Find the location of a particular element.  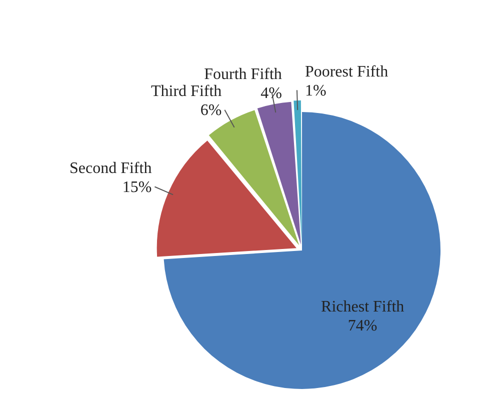

slice-label: Third Fifth is located at coordinates (186, 91).